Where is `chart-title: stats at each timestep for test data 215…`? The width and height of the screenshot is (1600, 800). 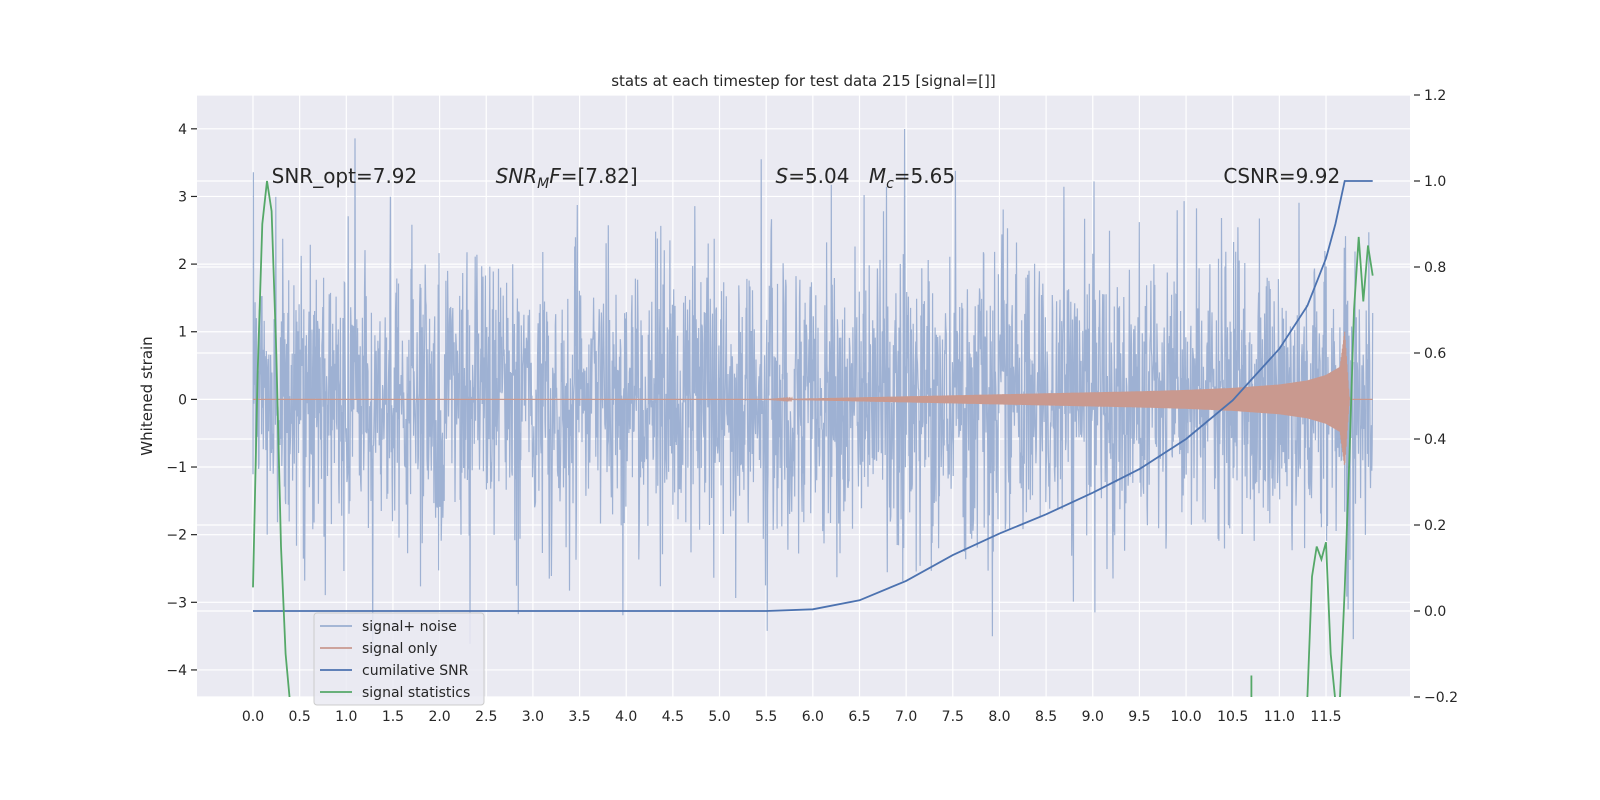
chart-title: stats at each timestep for test data 215… is located at coordinates (803, 81).